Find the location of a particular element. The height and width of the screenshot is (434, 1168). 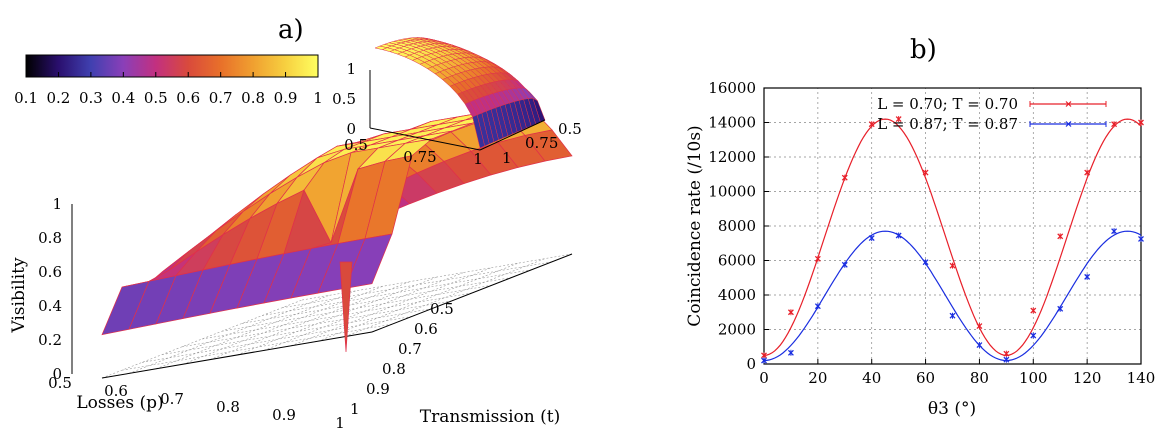

inset-x-tick-label: 1 is located at coordinates (478, 159).